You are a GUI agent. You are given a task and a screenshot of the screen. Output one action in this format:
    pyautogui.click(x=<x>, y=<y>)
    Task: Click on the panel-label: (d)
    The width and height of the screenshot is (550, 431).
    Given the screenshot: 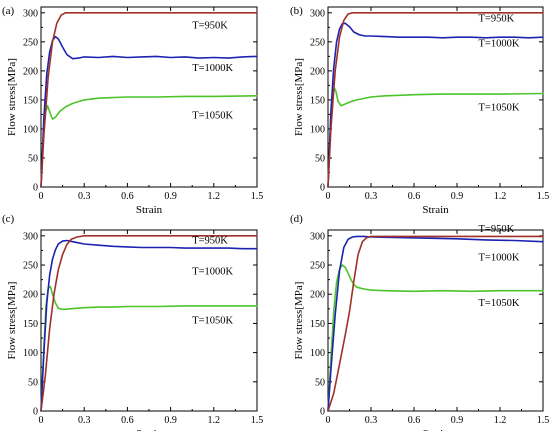 What is the action you would take?
    pyautogui.click(x=296, y=219)
    